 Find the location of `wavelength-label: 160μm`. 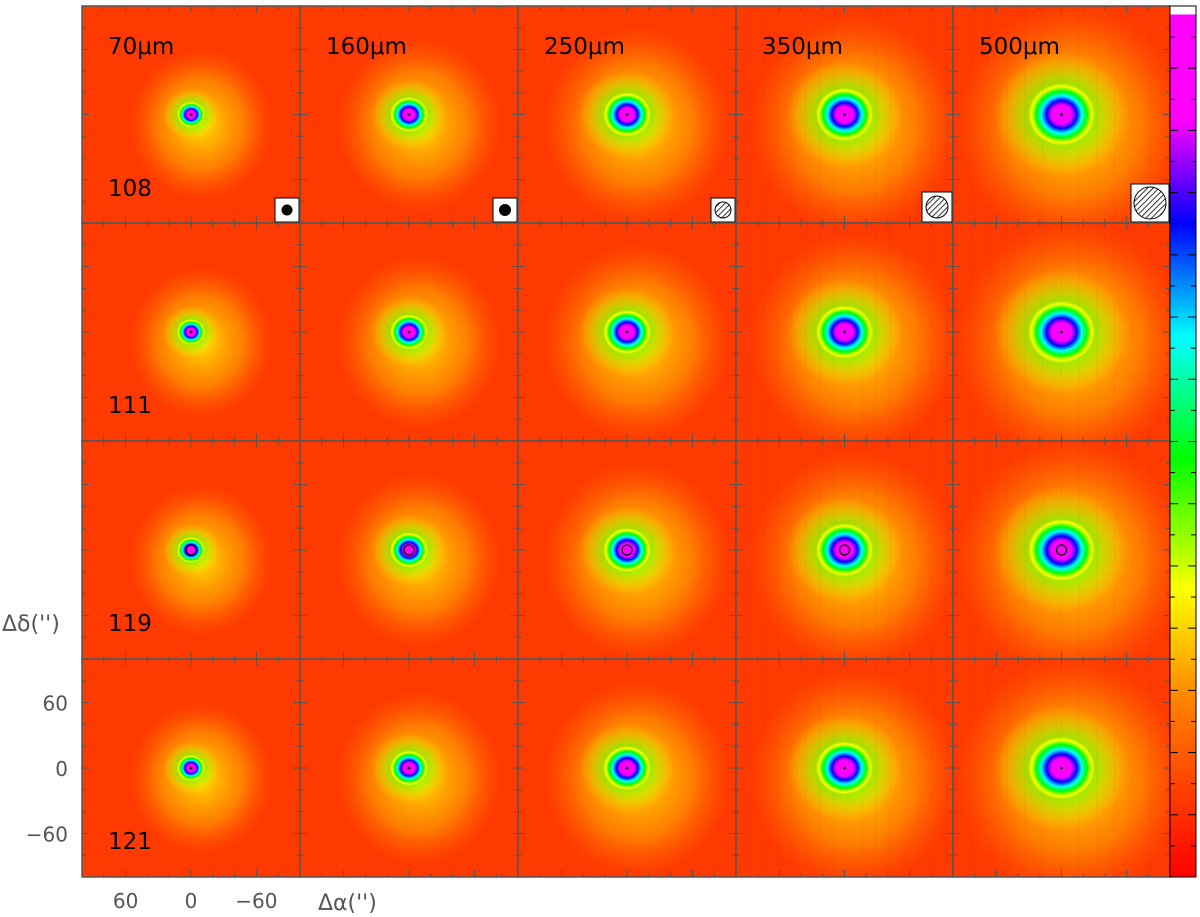

wavelength-label: 160μm is located at coordinates (366, 47).